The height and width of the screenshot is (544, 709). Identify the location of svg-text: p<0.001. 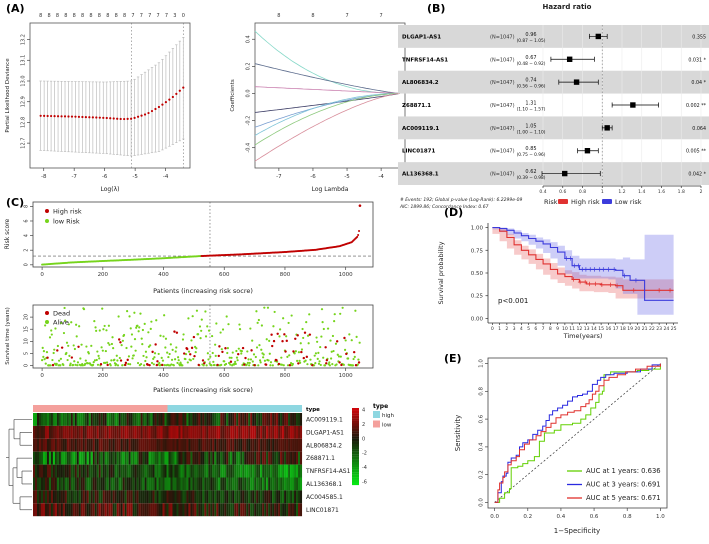
(513, 301).